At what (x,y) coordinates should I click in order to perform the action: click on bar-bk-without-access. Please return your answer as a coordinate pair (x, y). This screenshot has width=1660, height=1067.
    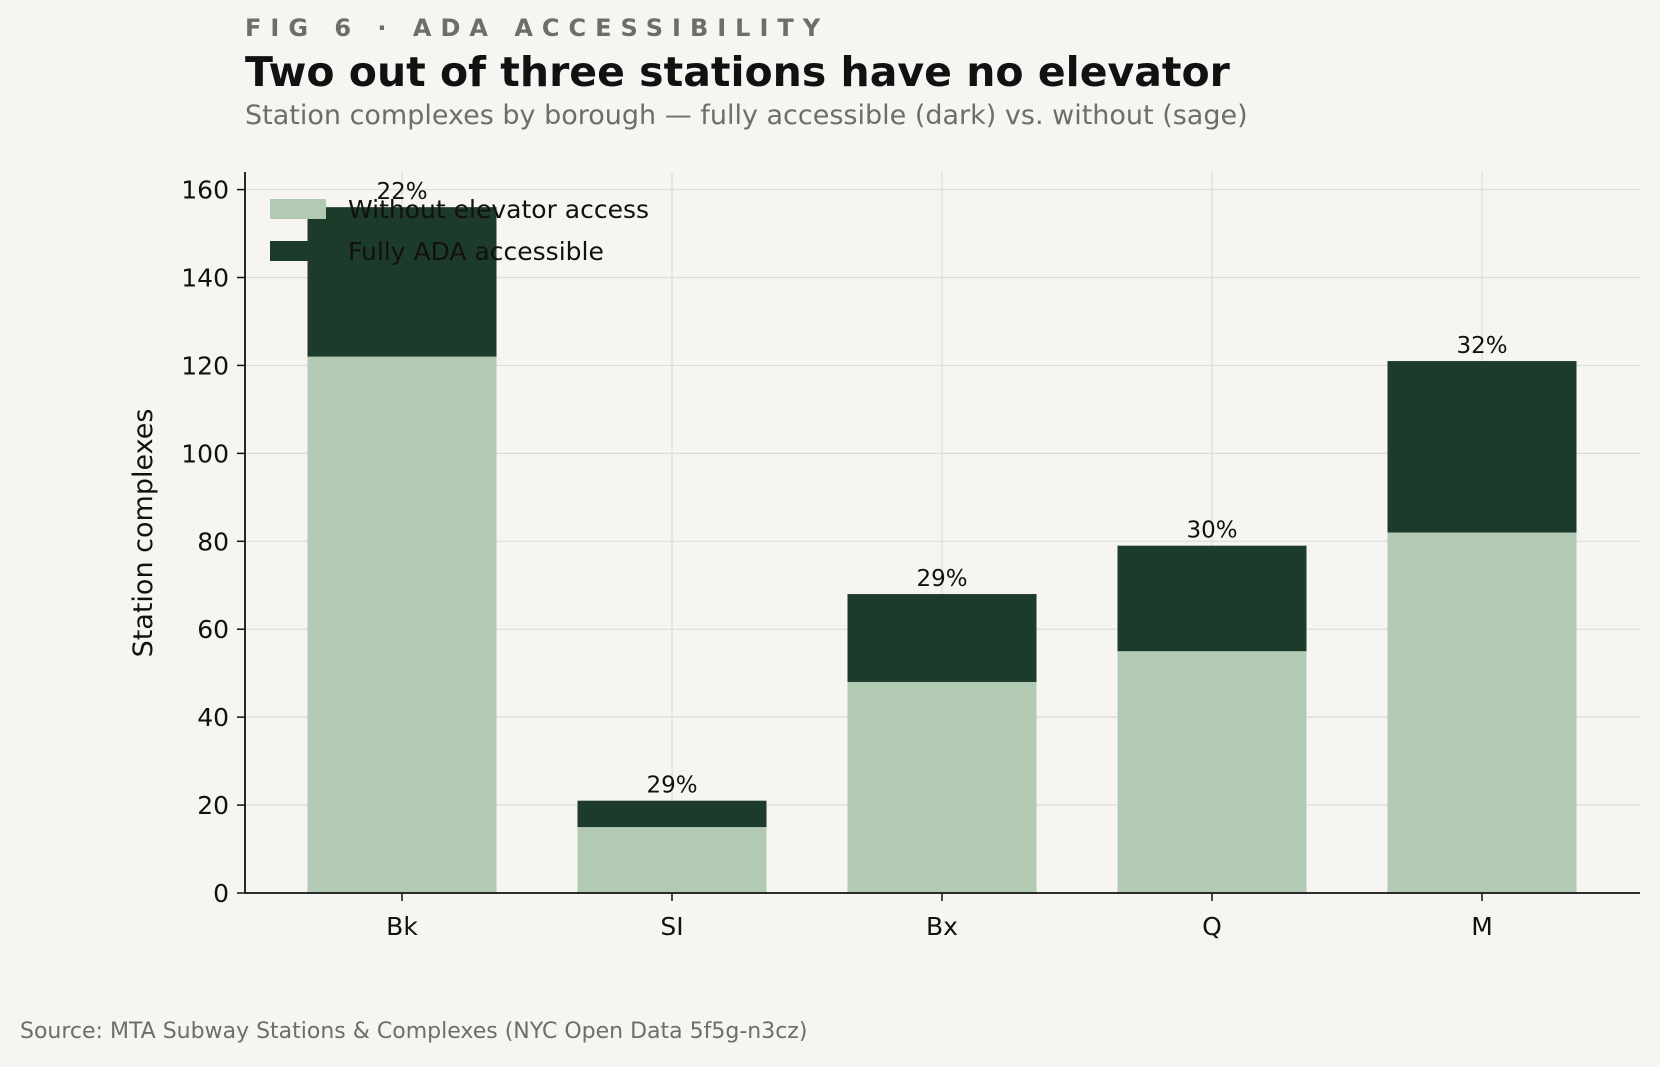
    Looking at the image, I should click on (402, 624).